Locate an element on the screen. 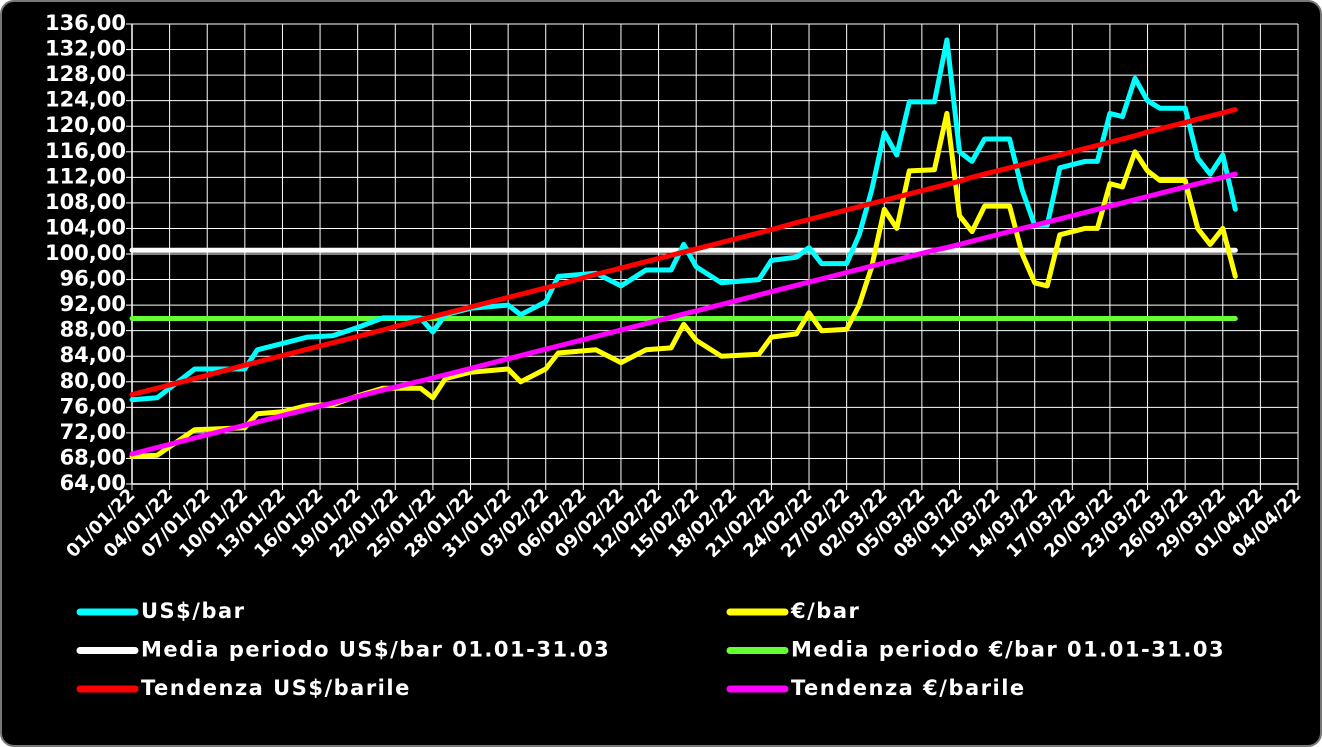 This screenshot has width=1322, height=747. y-tick-label: 112,00 is located at coordinates (85, 176).